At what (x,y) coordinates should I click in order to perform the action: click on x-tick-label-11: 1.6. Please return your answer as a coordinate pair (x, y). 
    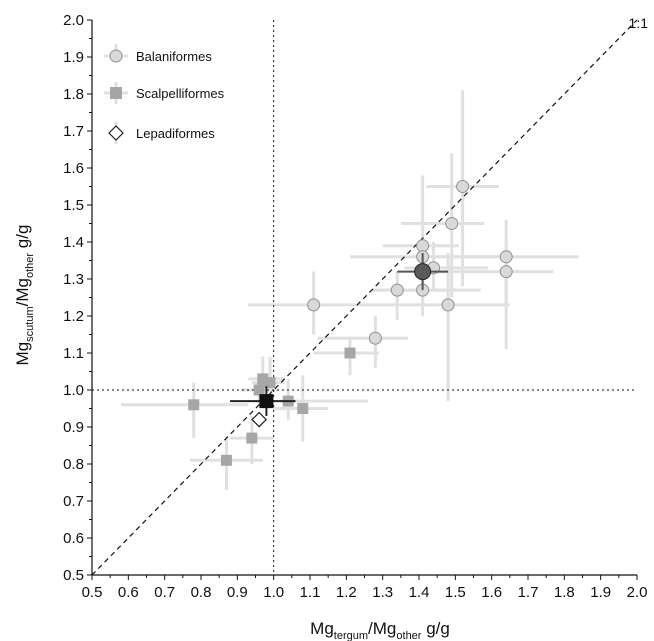
    Looking at the image, I should click on (491, 592).